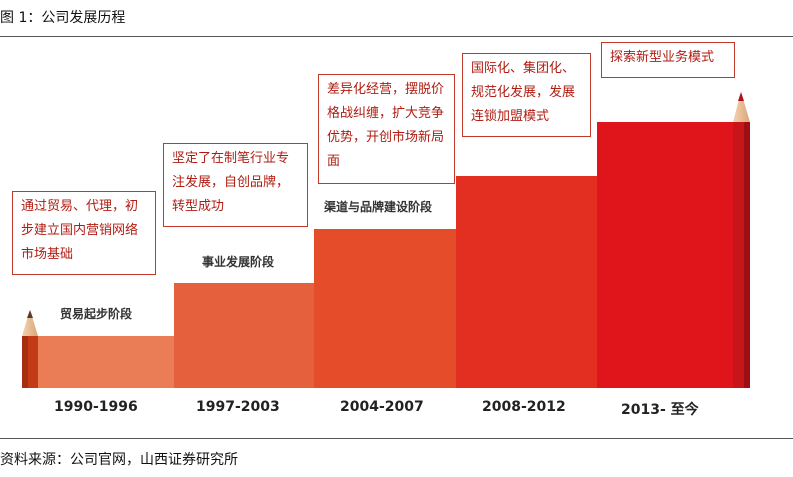 The width and height of the screenshot is (793, 477). What do you see at coordinates (524, 407) in the screenshot?
I see `period-label-4: 2008-2012` at bounding box center [524, 407].